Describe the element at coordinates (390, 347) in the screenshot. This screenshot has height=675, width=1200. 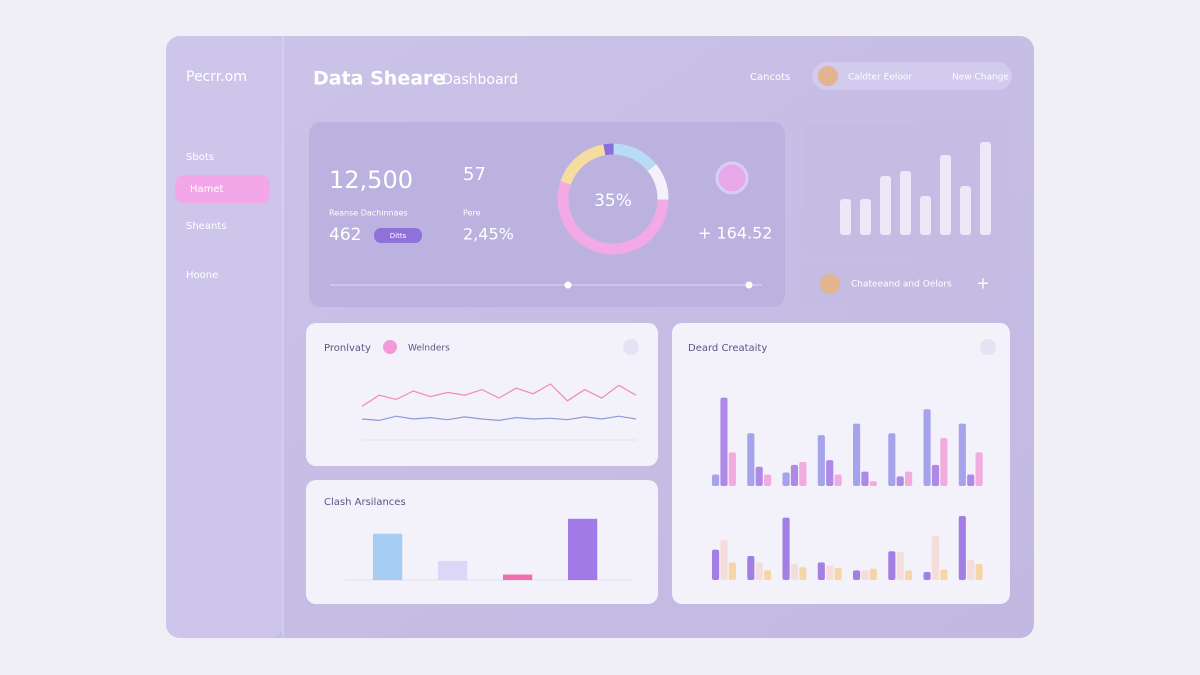
I see `filter-dot` at that location.